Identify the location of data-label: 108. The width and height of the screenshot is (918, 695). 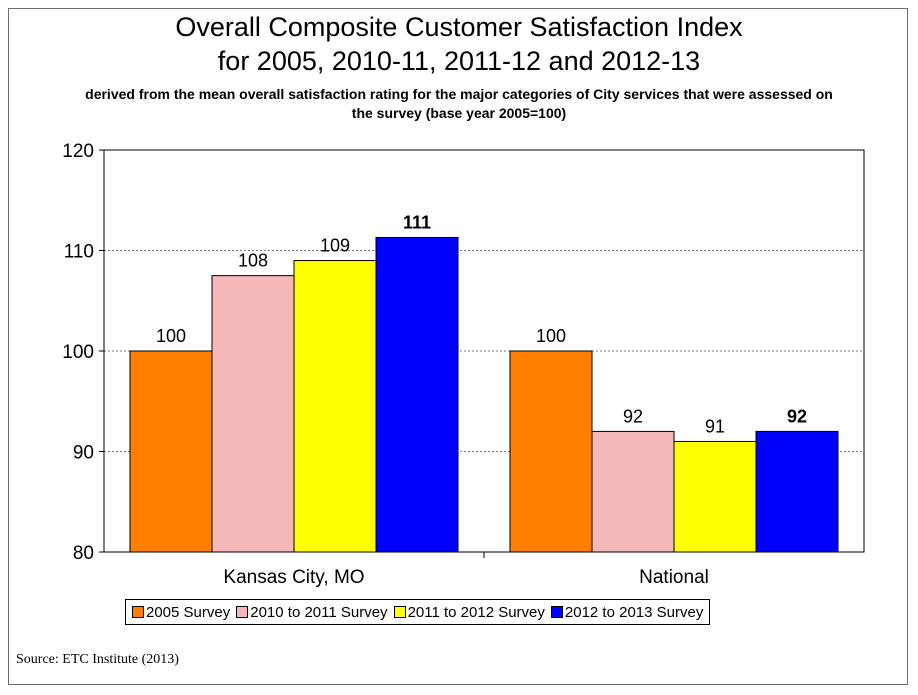
(253, 261).